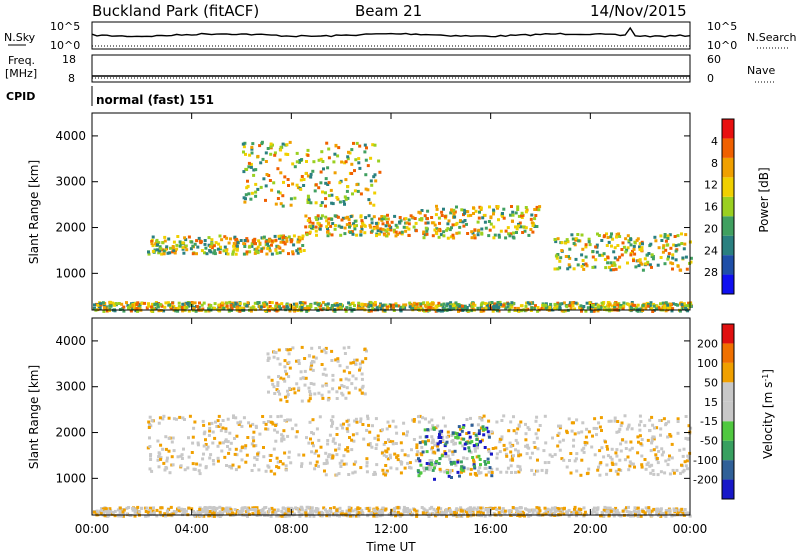 The width and height of the screenshot is (800, 554). What do you see at coordinates (400, 36) in the screenshot?
I see `noise-panel: N.Sky N.Search 10^5 10^0 10^5 10^0` at bounding box center [400, 36].